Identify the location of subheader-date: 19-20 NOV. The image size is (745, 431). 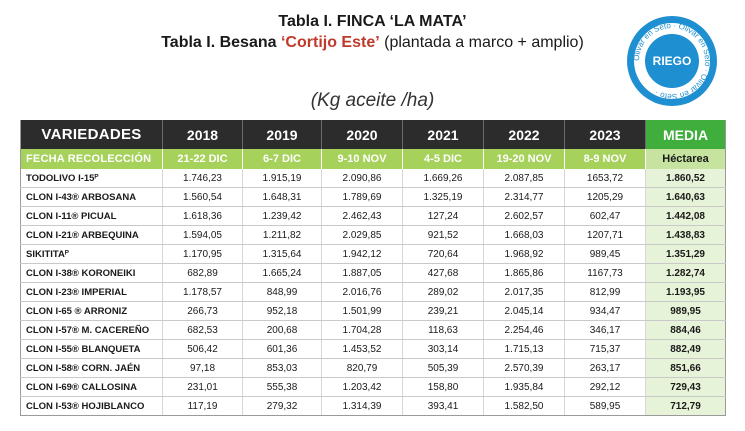
(524, 159).